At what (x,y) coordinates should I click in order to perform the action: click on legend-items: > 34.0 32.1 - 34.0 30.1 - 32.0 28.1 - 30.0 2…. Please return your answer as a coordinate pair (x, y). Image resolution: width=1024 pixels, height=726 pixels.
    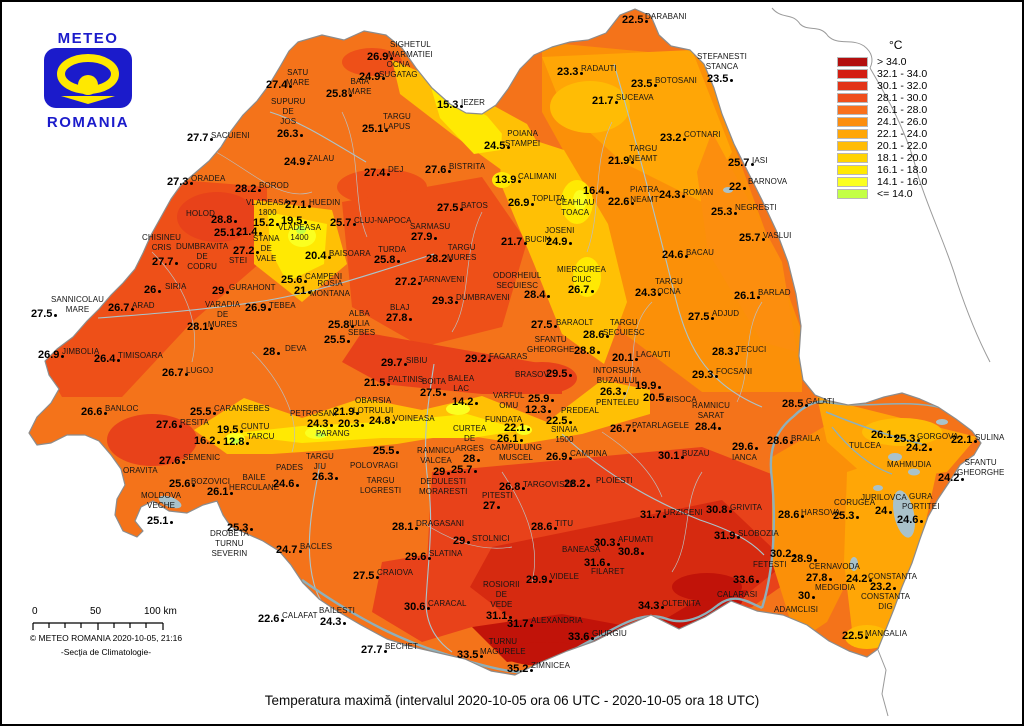
    Looking at the image, I should click on (882, 128).